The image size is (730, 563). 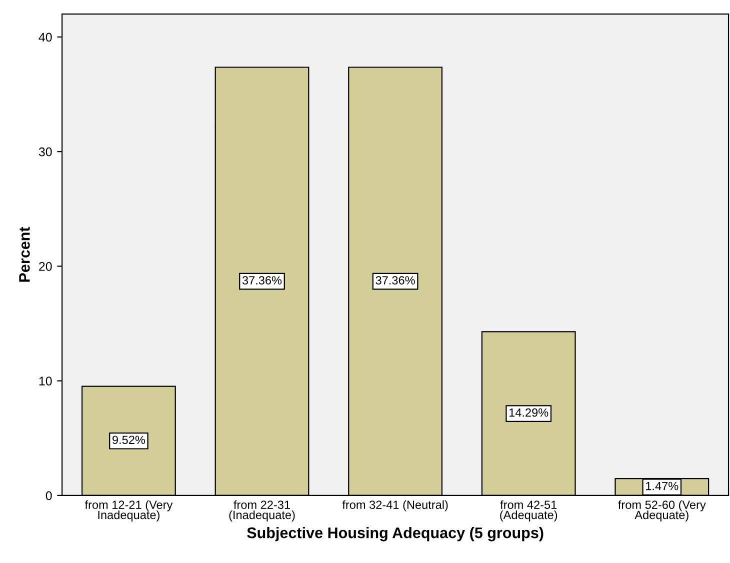 What do you see at coordinates (529, 511) in the screenshot?
I see `x-tick-label: from 42-51 (Adequate)` at bounding box center [529, 511].